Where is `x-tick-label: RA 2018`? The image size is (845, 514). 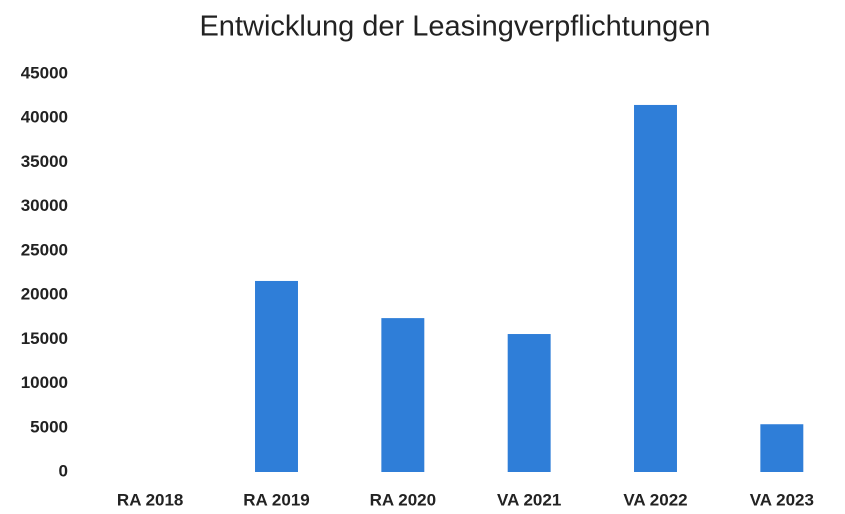 x-tick-label: RA 2018 is located at coordinates (150, 499).